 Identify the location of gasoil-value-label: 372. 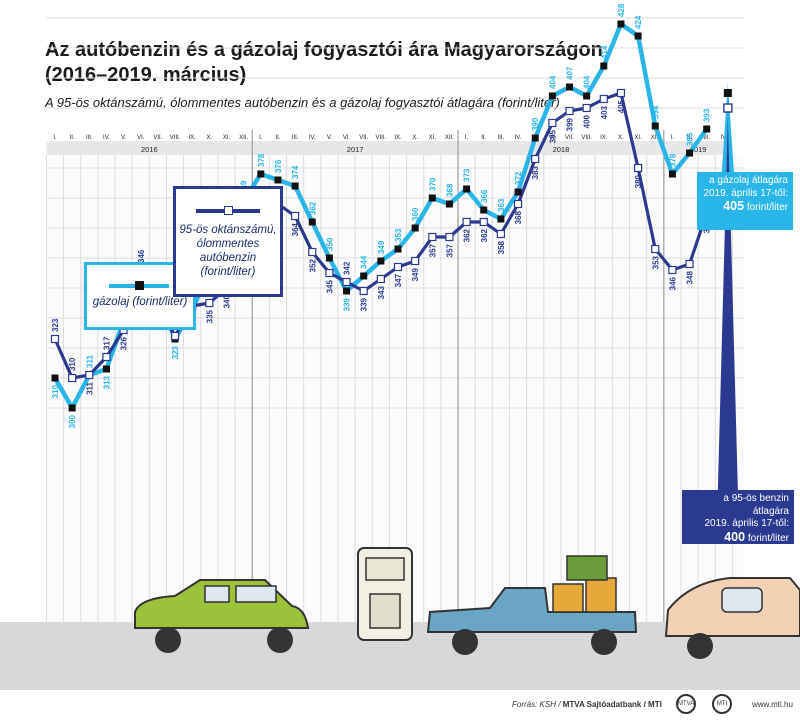
(518, 178).